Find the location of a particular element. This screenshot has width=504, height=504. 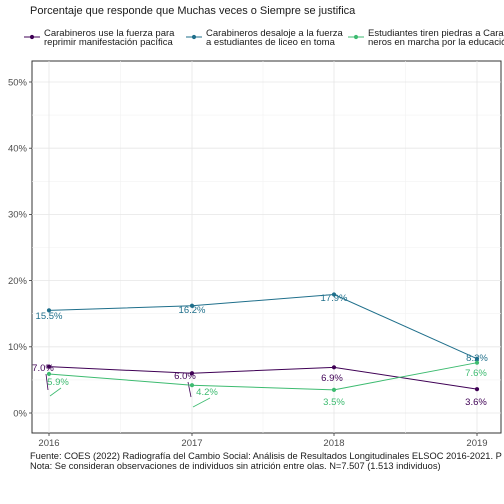

data-label: 7.6% is located at coordinates (476, 373).